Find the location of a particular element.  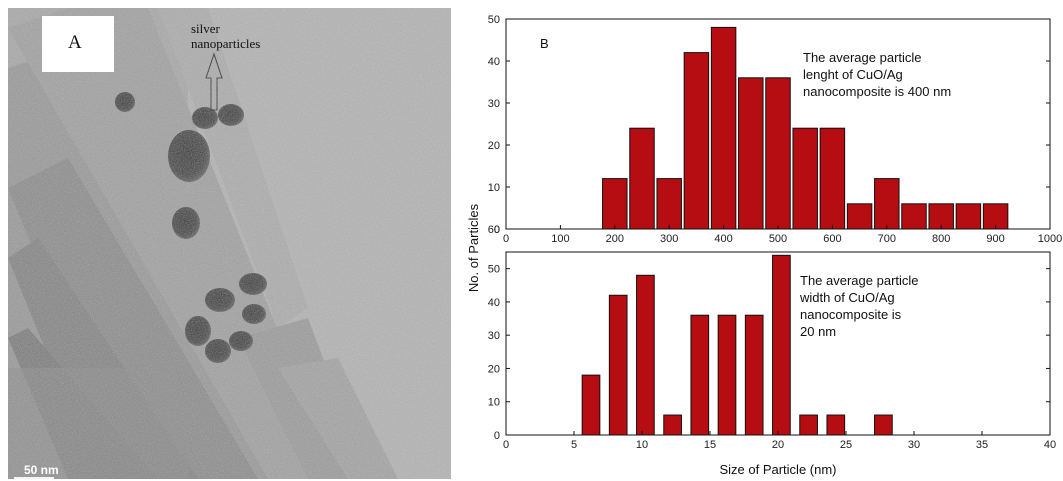

chart-annotation-line: 20 nm is located at coordinates (818, 331).